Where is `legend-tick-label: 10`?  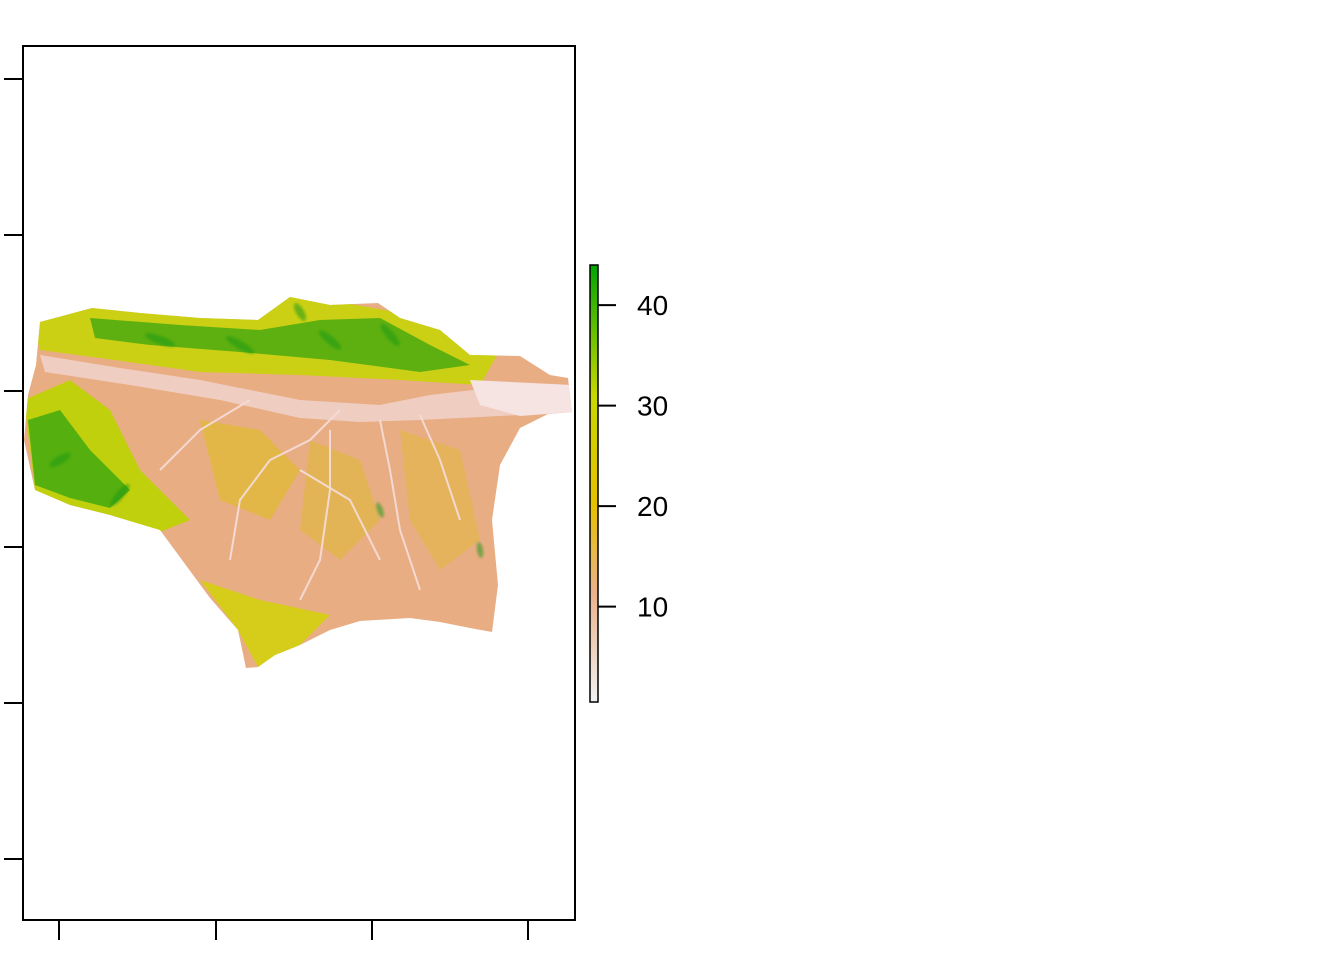
legend-tick-label: 10 is located at coordinates (652, 607).